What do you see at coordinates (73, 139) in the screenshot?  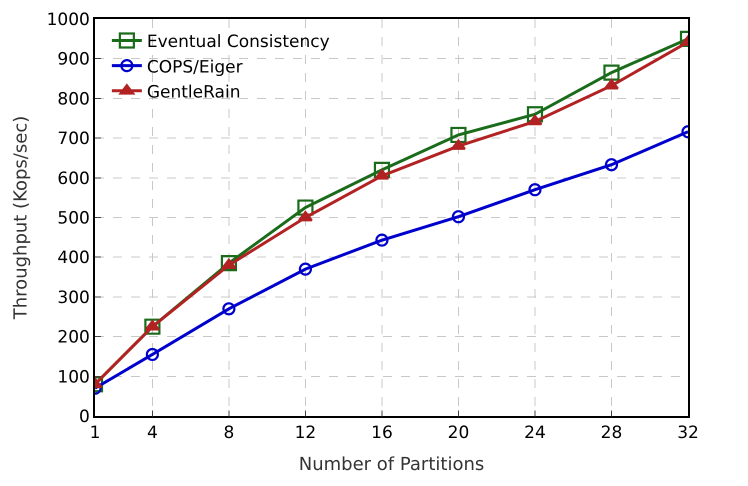 I see `y-tick-label: 700` at bounding box center [73, 139].